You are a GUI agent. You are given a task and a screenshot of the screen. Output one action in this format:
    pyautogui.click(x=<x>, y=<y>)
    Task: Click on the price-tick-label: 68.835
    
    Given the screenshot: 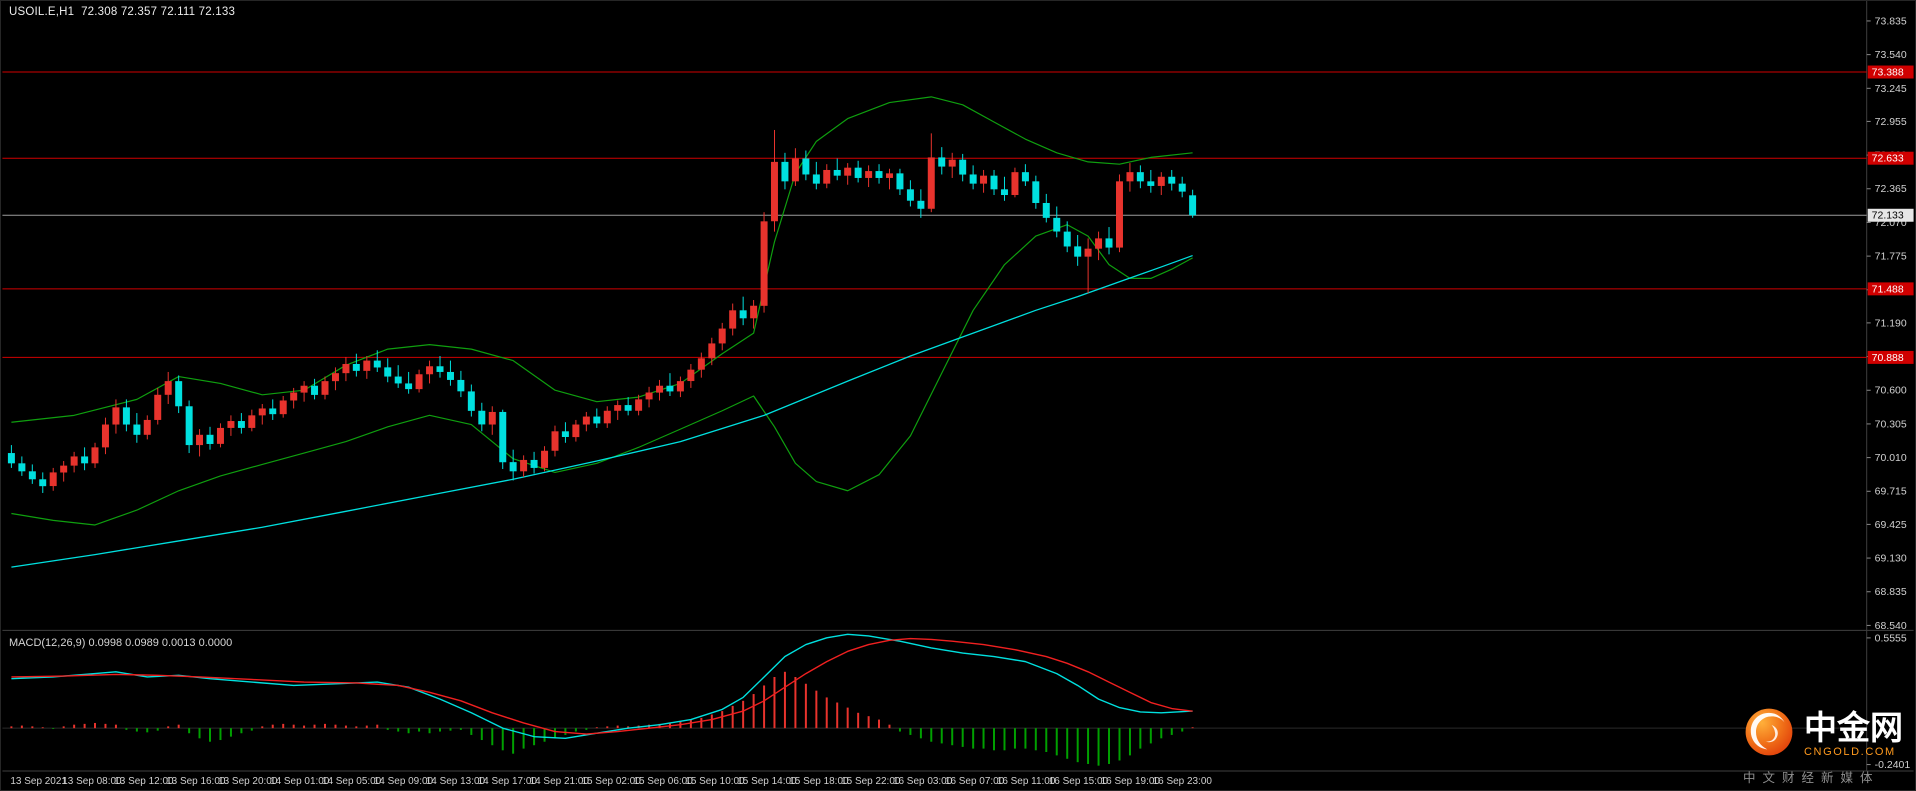 What is the action you would take?
    pyautogui.click(x=1891, y=592)
    